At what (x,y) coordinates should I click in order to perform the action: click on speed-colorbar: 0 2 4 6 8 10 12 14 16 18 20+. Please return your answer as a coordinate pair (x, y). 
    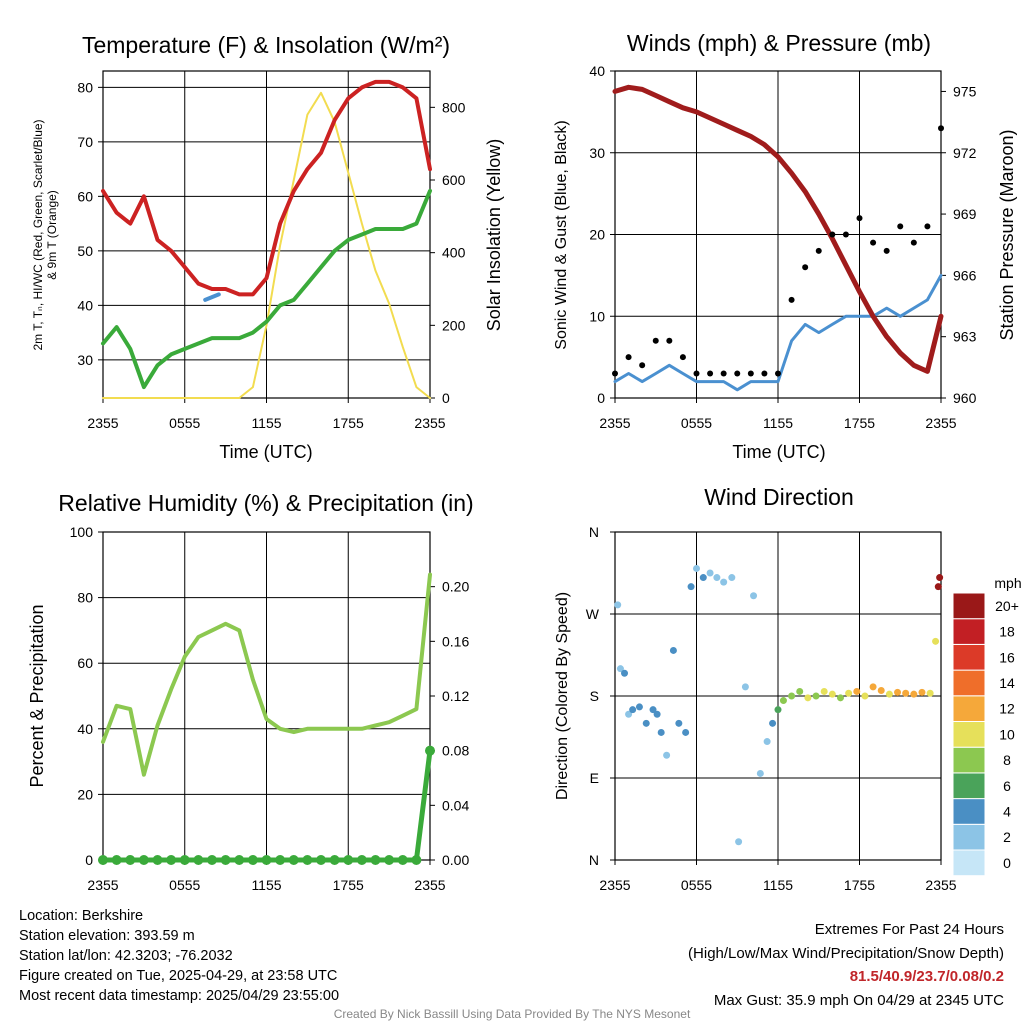
    Looking at the image, I should click on (985, 734).